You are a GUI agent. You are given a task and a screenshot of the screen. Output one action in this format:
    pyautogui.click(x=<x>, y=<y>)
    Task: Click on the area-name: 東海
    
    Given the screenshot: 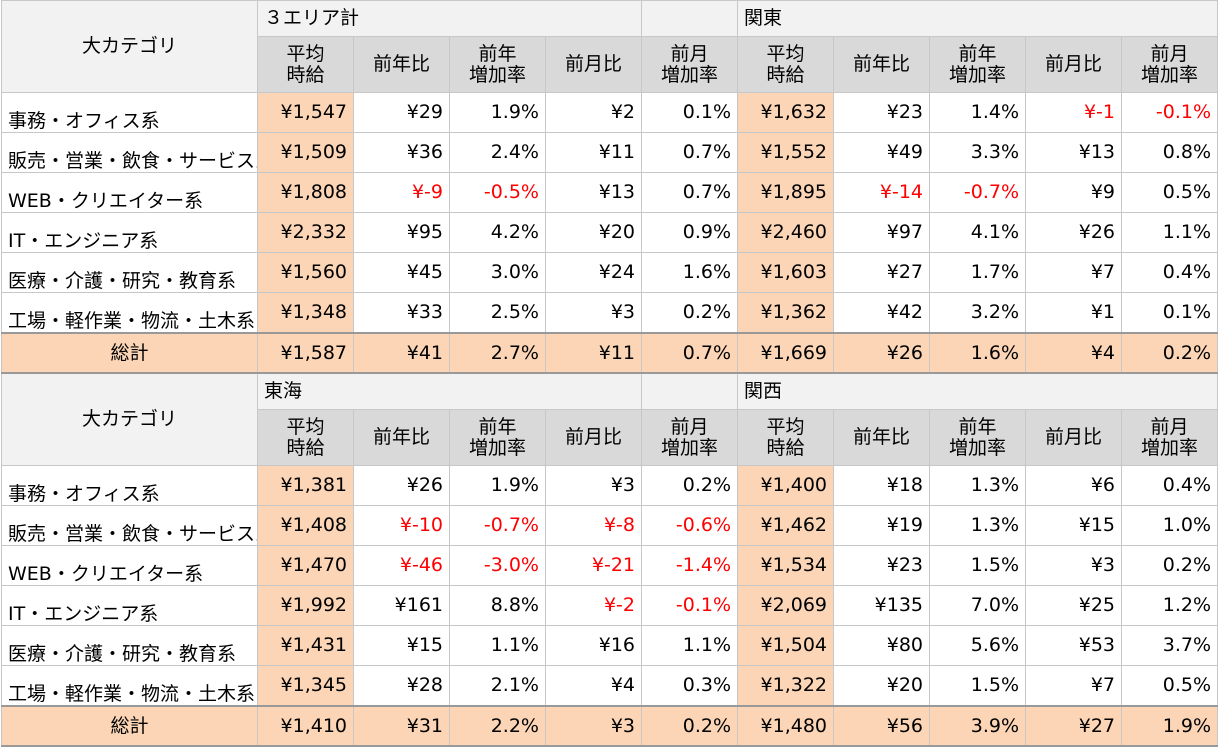 What is the action you would take?
    pyautogui.click(x=449, y=391)
    